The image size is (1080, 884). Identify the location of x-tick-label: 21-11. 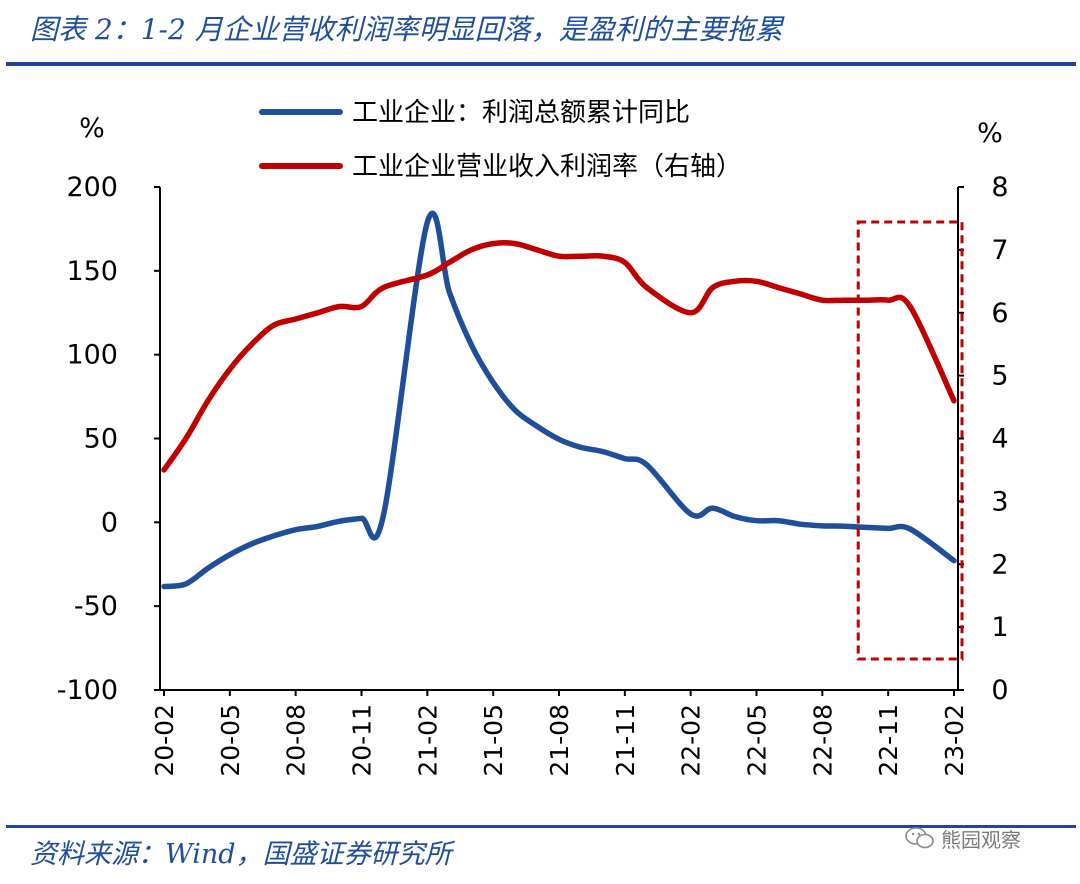
(625, 740).